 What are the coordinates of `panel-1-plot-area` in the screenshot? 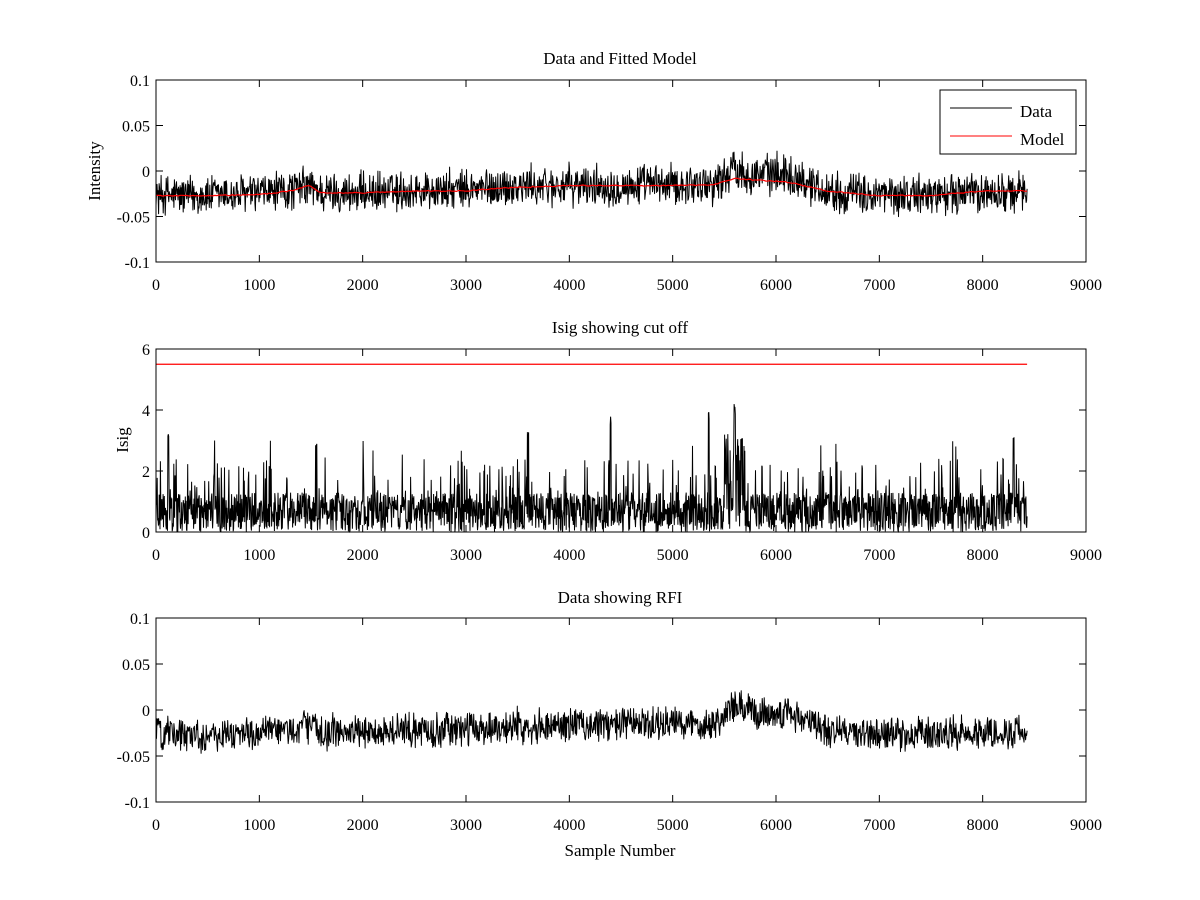 It's located at (591, 184).